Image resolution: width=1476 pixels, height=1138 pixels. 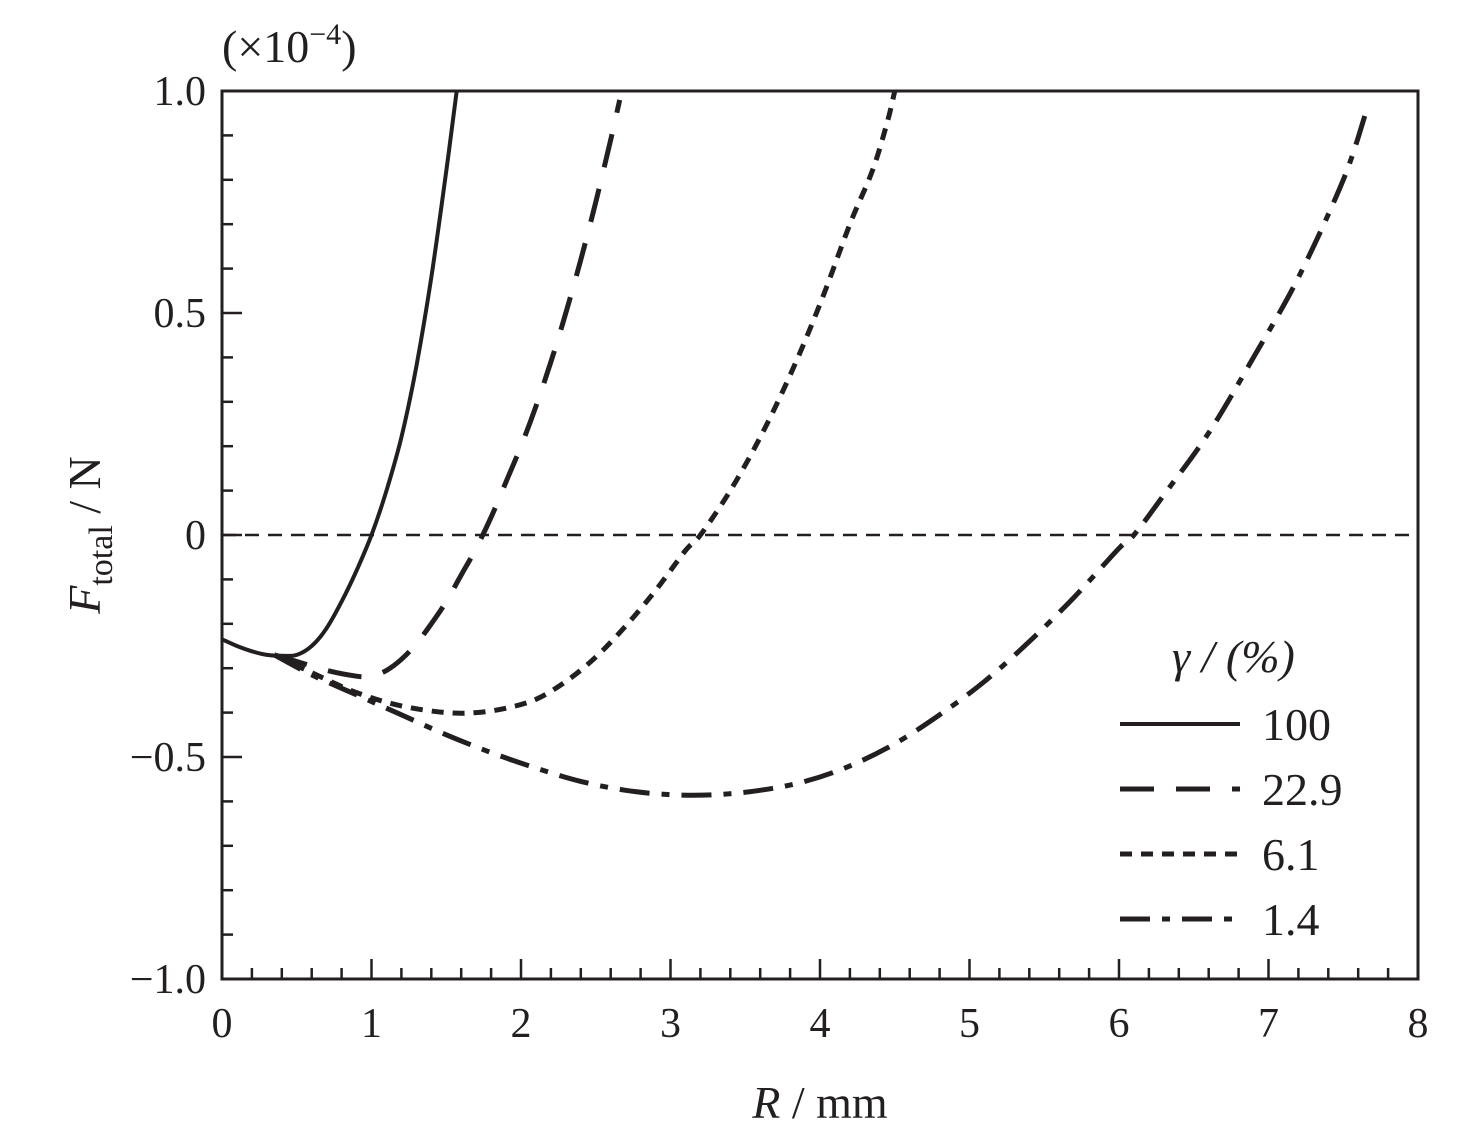 I want to click on legend-label: 100, so click(x=1296, y=724).